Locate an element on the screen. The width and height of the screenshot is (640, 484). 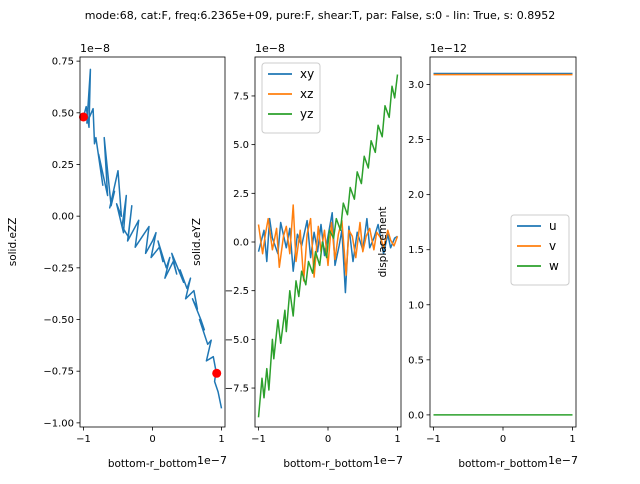
legend: uvw is located at coordinates (540, 250).